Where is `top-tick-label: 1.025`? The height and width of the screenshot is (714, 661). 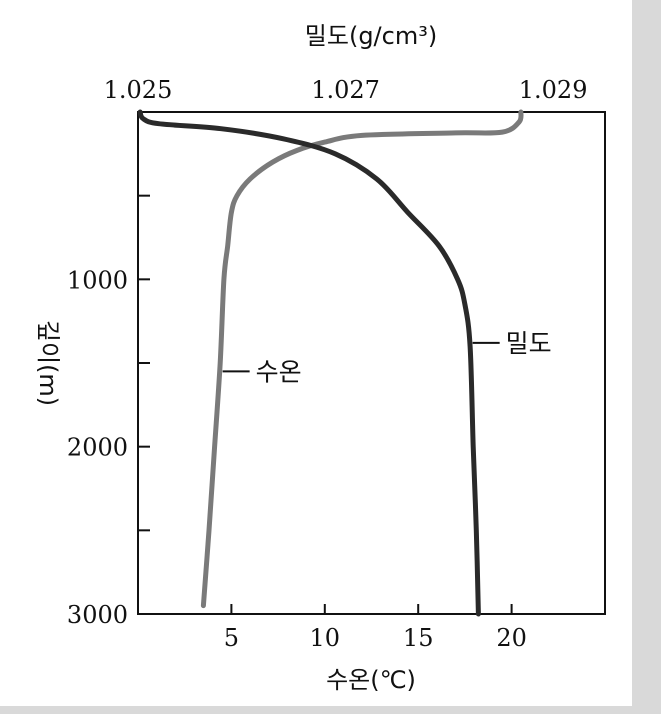 top-tick-label: 1.025 is located at coordinates (138, 90).